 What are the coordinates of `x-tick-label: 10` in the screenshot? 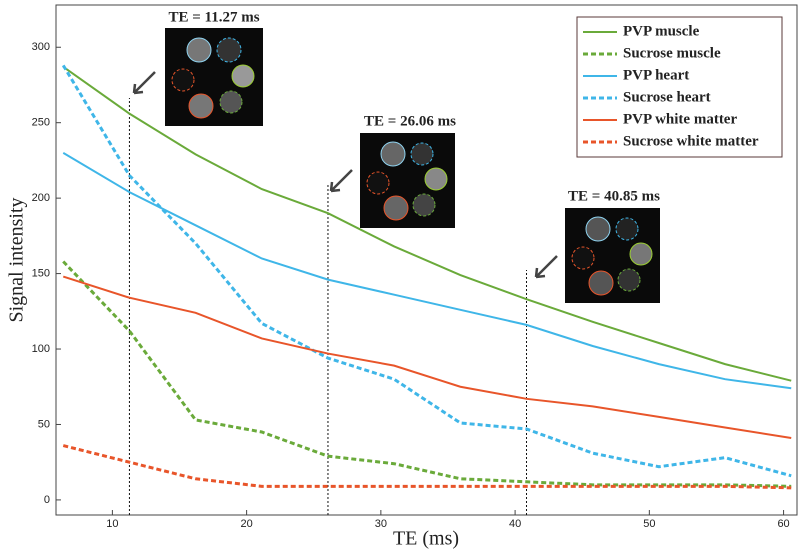 It's located at (112, 524).